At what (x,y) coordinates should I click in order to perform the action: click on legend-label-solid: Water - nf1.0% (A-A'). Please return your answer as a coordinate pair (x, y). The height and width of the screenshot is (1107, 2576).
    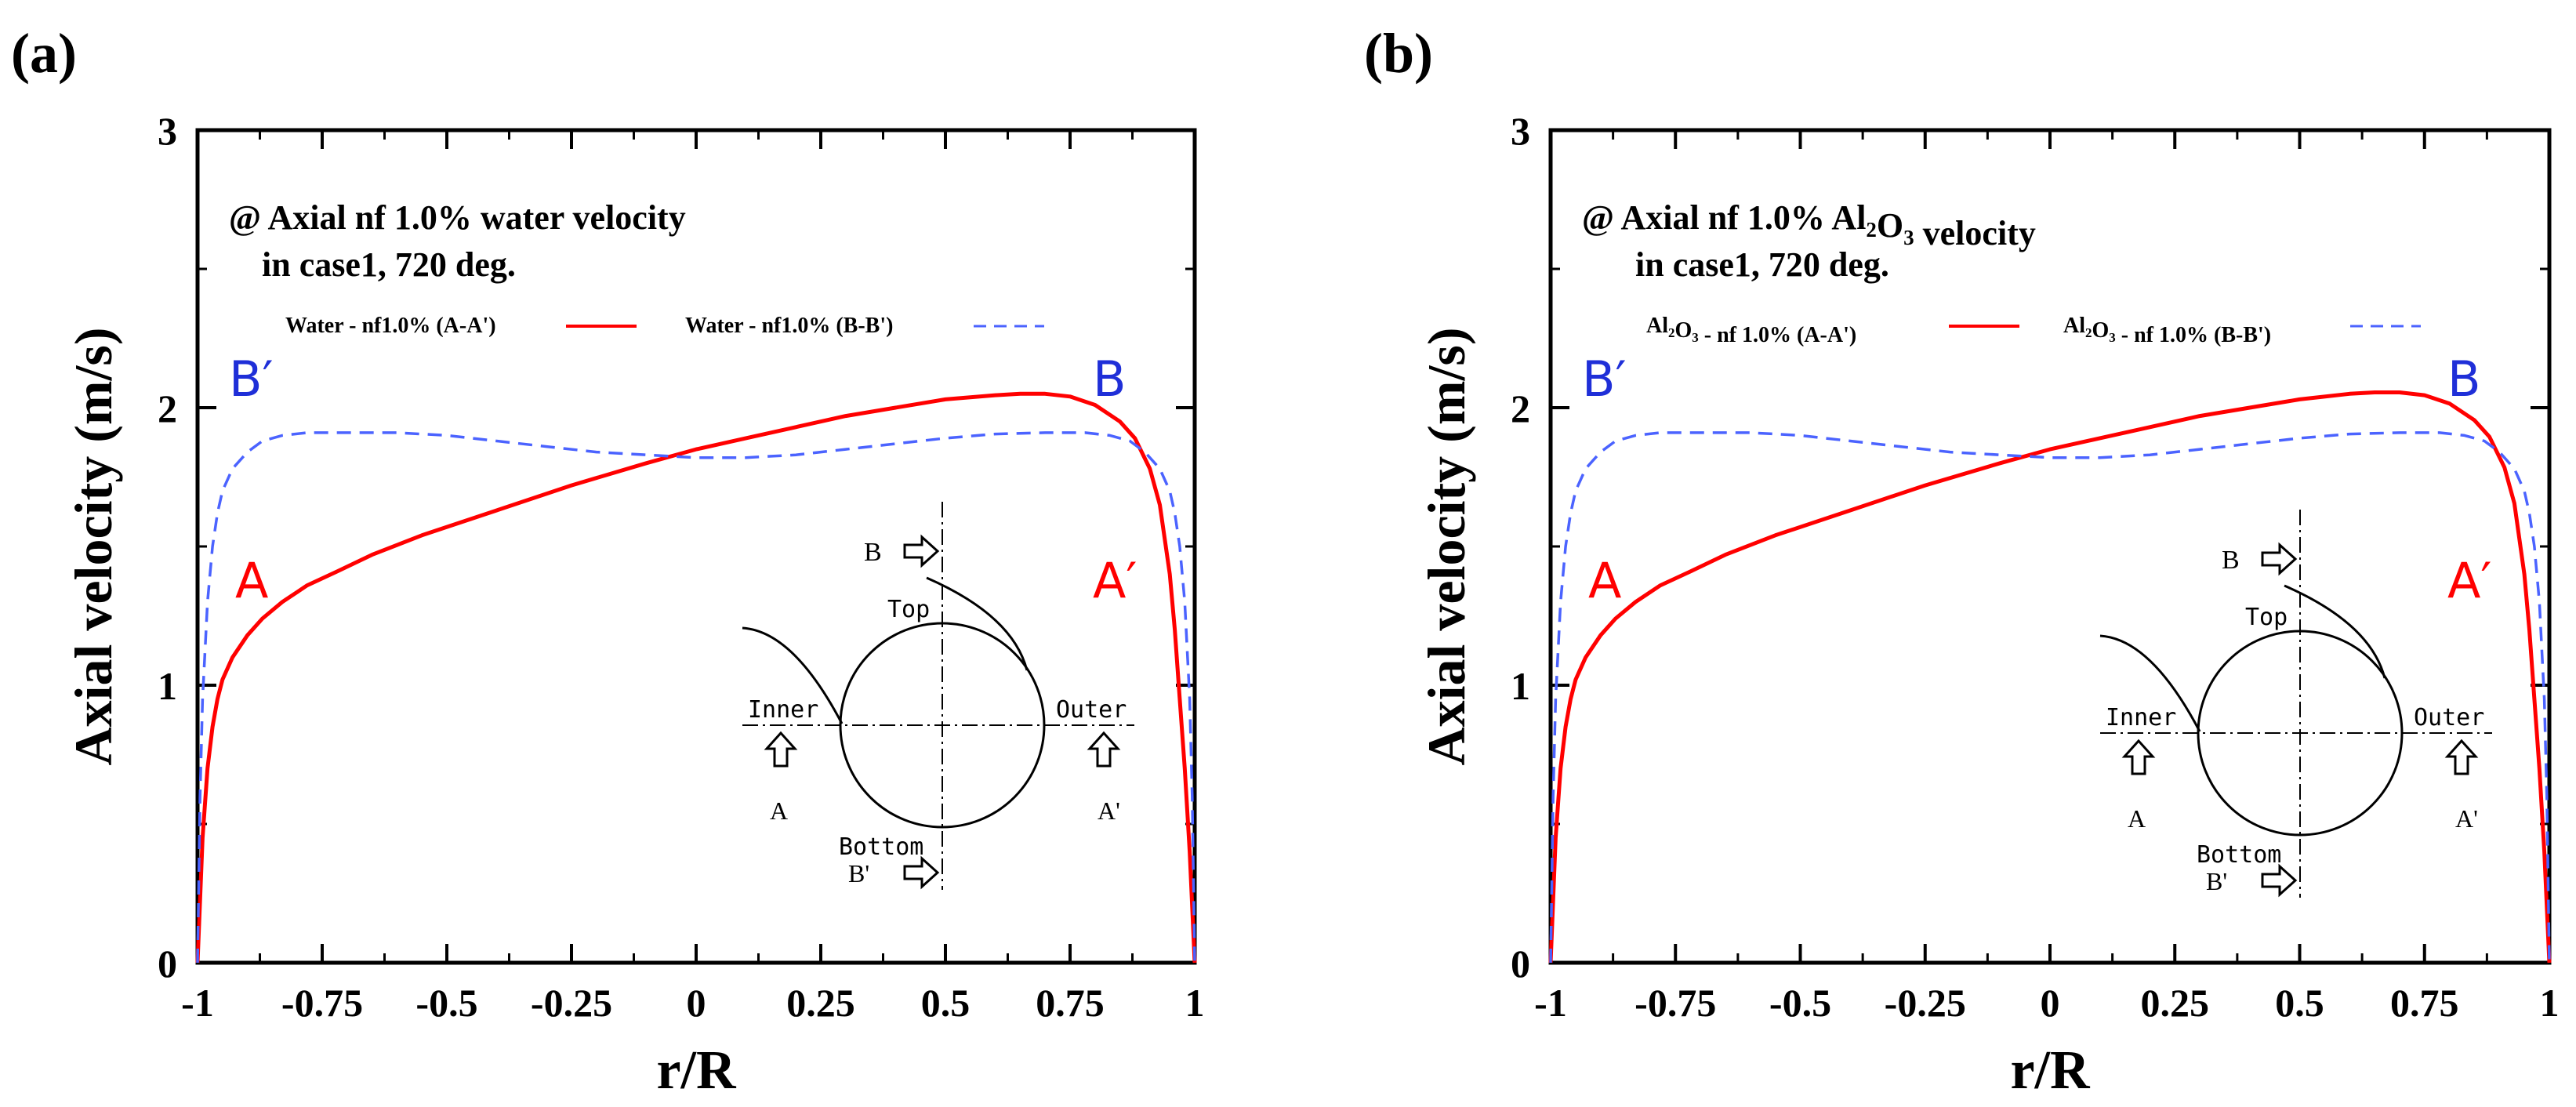
    Looking at the image, I should click on (391, 326).